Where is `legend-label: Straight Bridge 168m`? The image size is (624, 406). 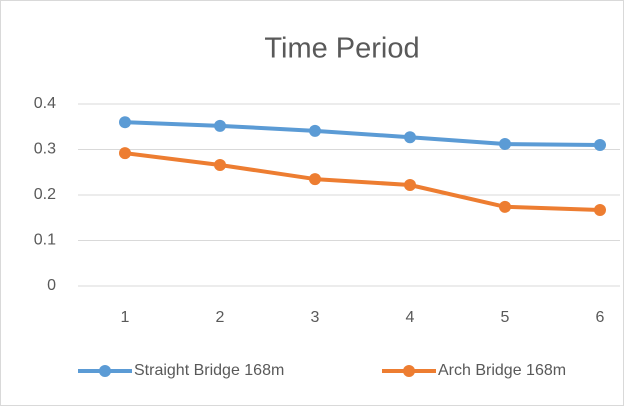 legend-label: Straight Bridge 168m is located at coordinates (209, 370).